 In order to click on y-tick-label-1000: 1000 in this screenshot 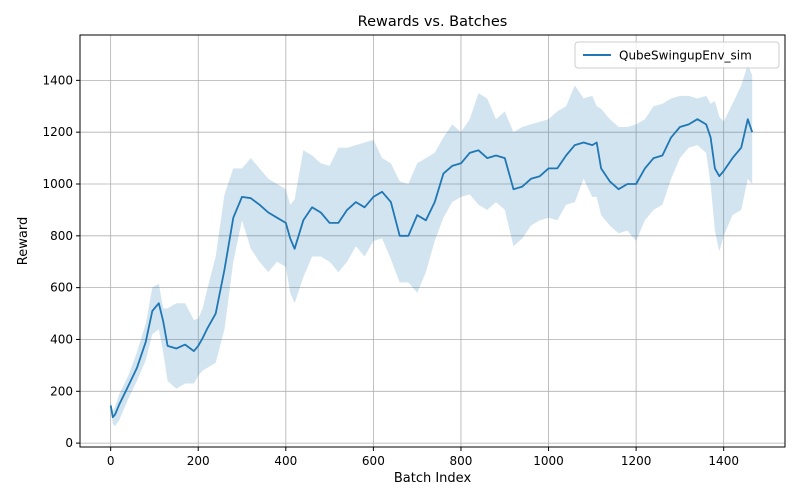, I will do `click(57, 184)`.